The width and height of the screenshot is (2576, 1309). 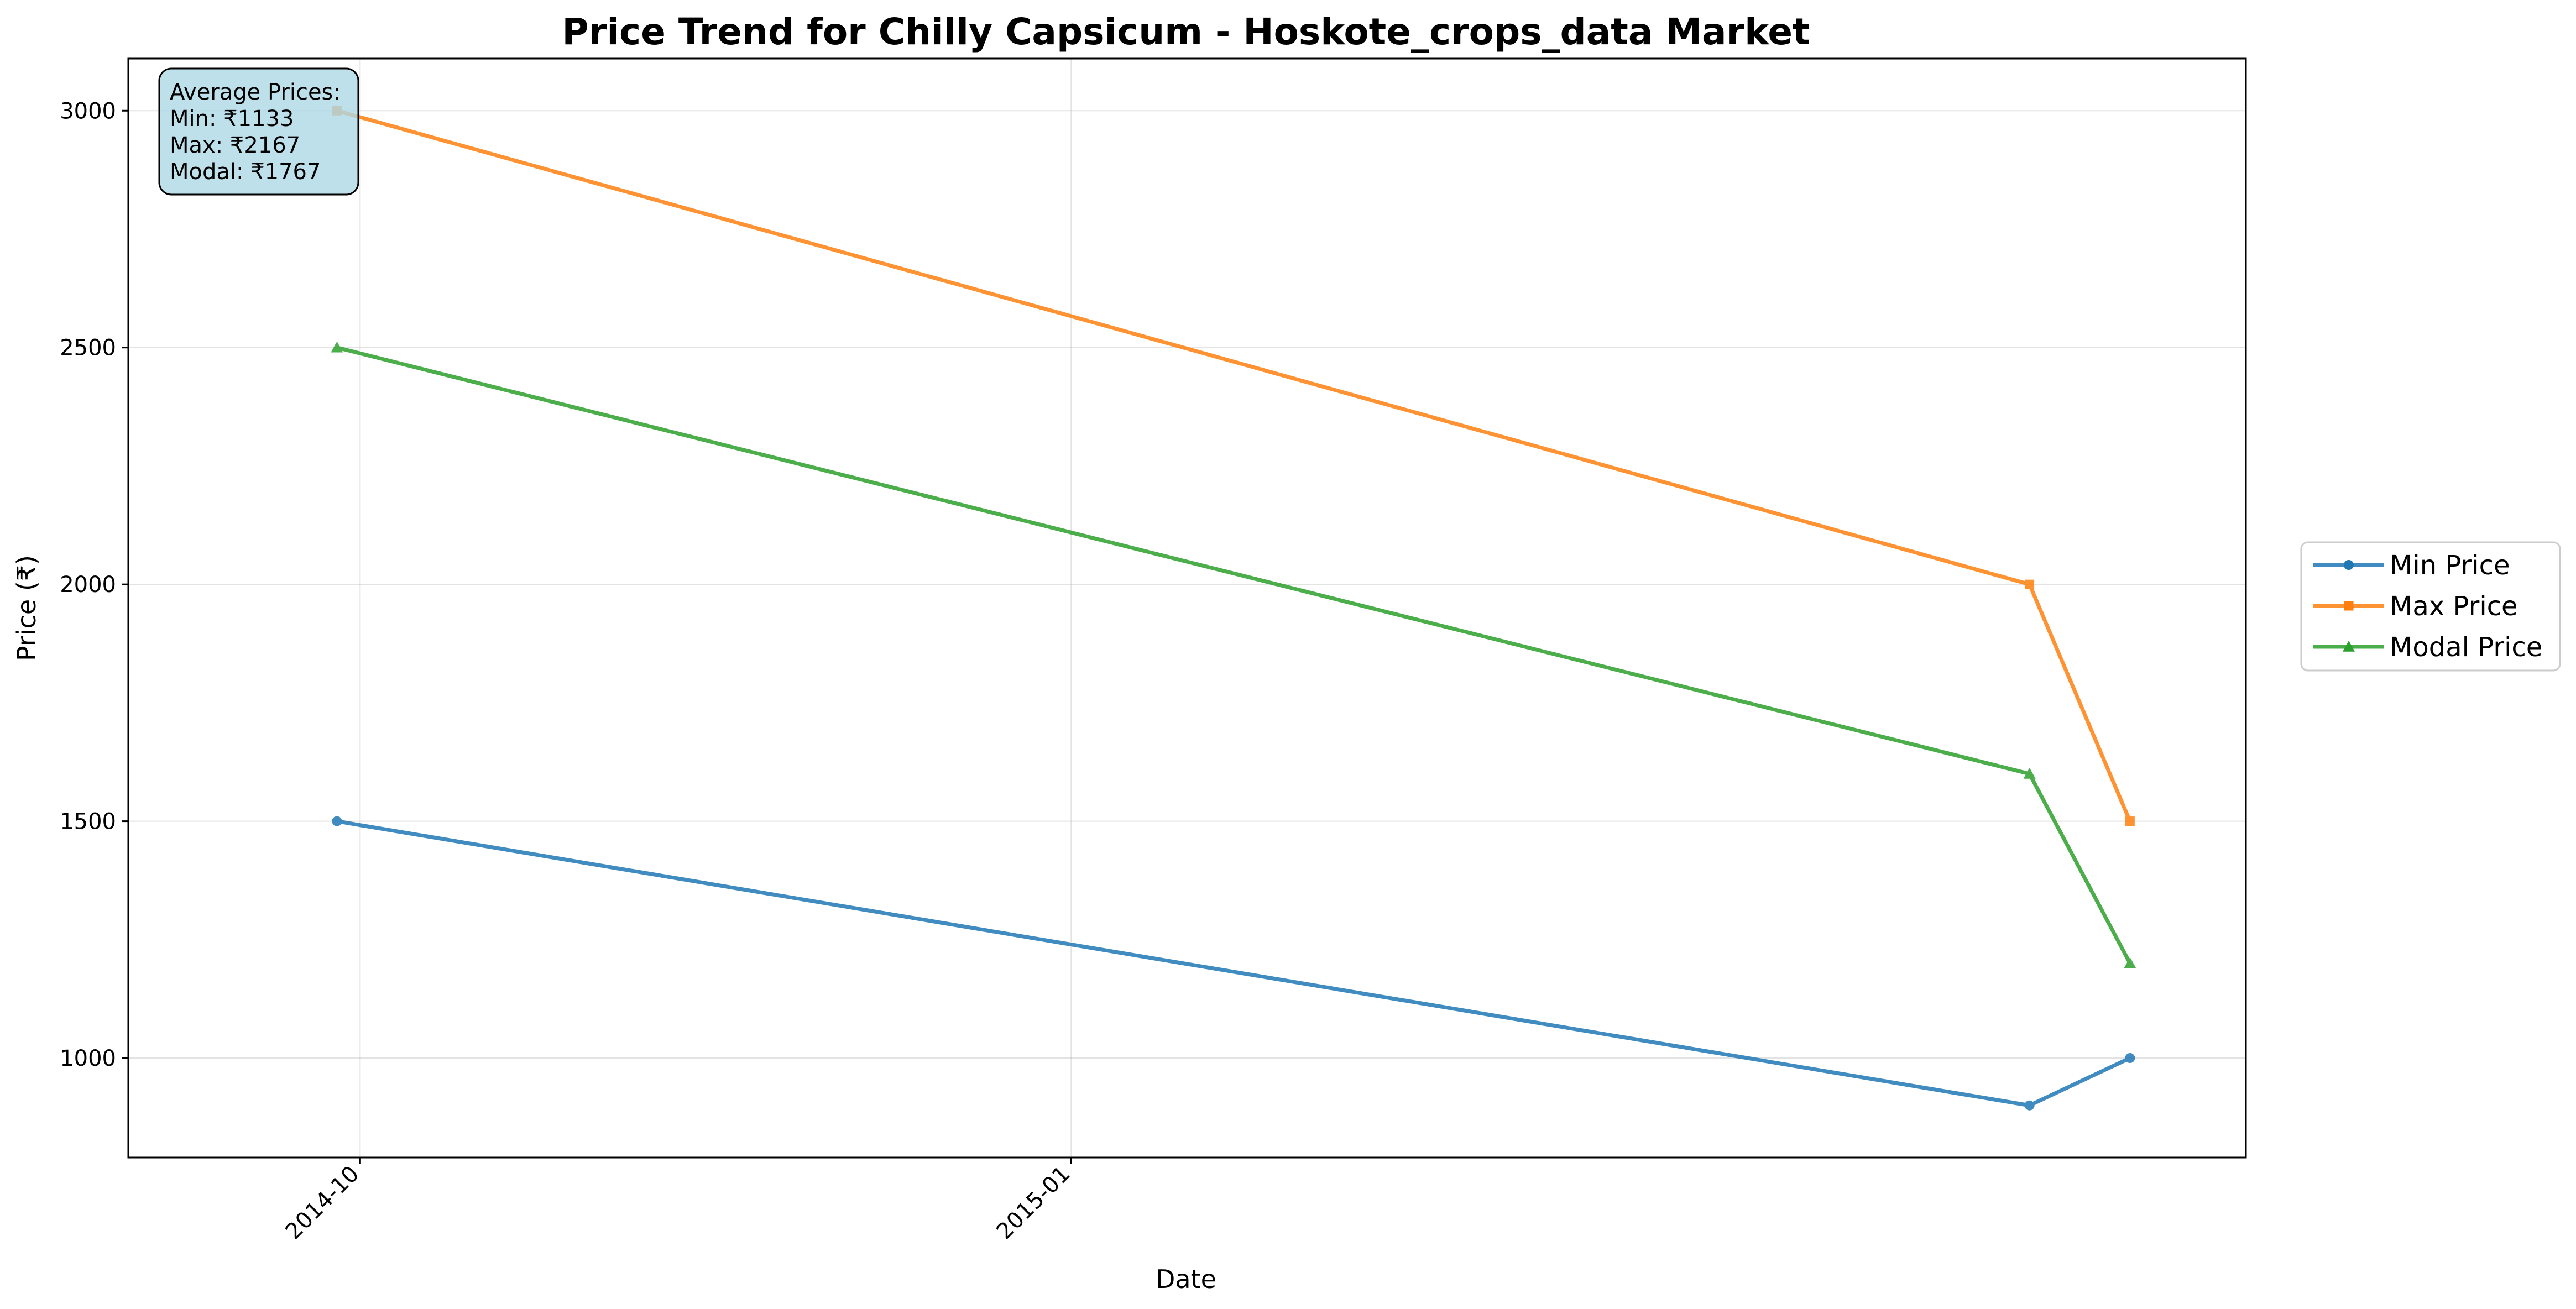 What do you see at coordinates (88, 111) in the screenshot?
I see `y-tick-label: 3000` at bounding box center [88, 111].